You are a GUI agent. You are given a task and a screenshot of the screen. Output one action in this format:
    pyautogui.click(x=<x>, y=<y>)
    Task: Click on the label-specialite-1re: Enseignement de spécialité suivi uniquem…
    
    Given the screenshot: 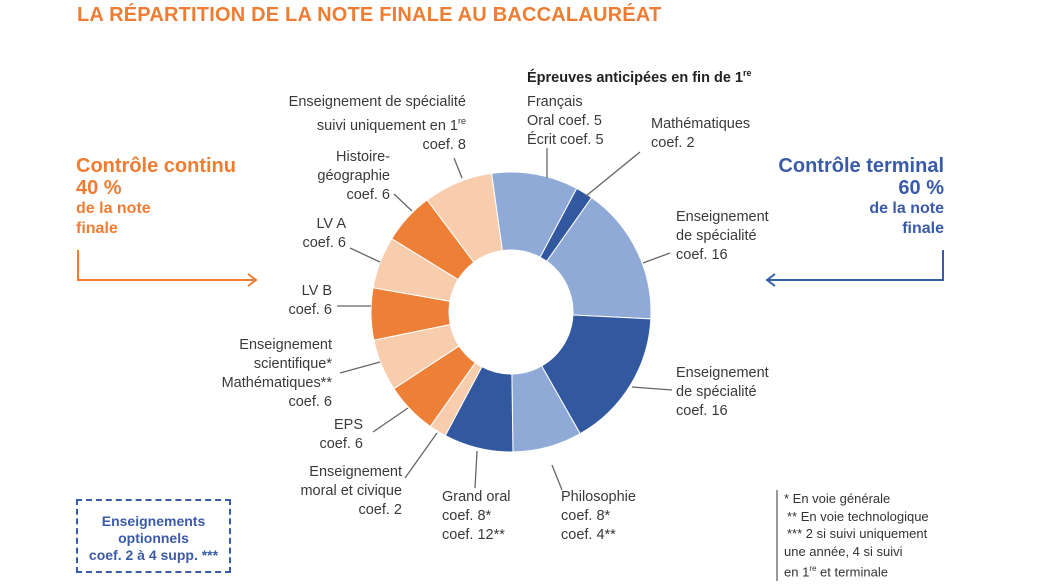 What is the action you would take?
    pyautogui.click(x=377, y=124)
    